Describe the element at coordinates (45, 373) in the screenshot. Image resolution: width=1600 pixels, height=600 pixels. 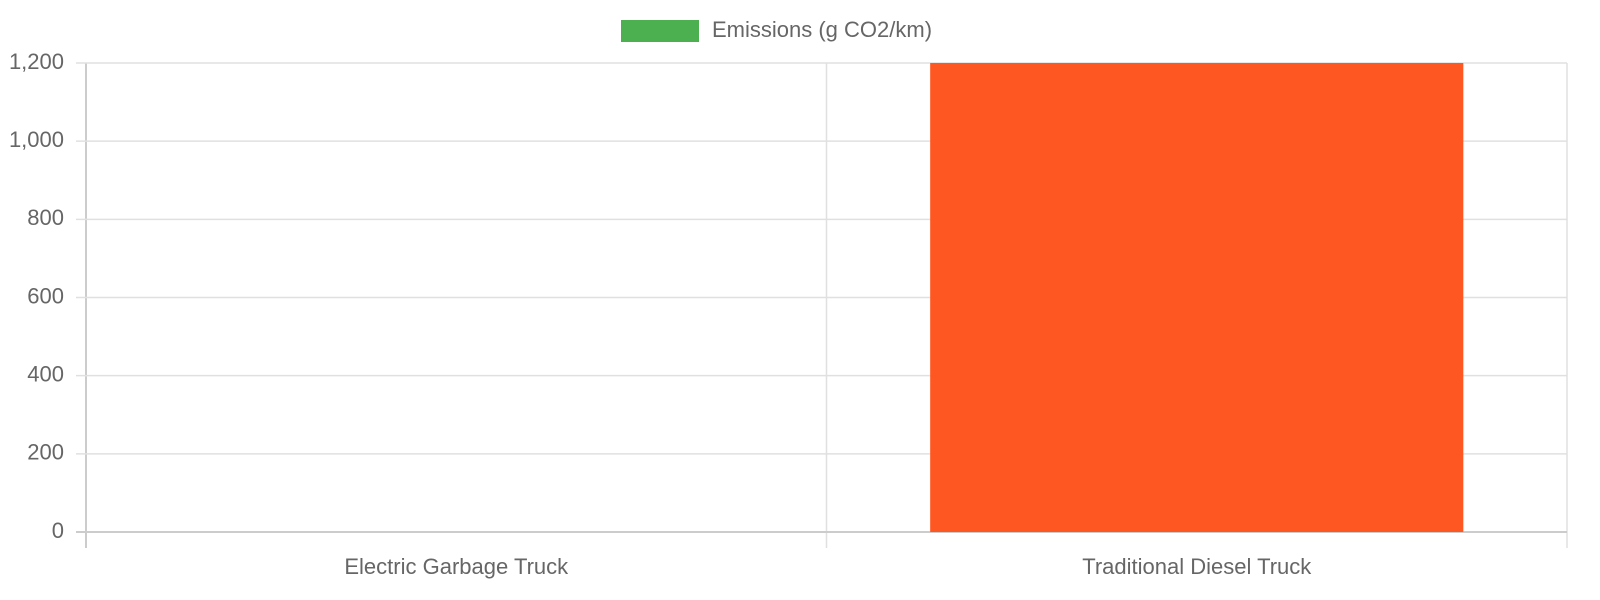
I see `y-tick-label: 400` at that location.